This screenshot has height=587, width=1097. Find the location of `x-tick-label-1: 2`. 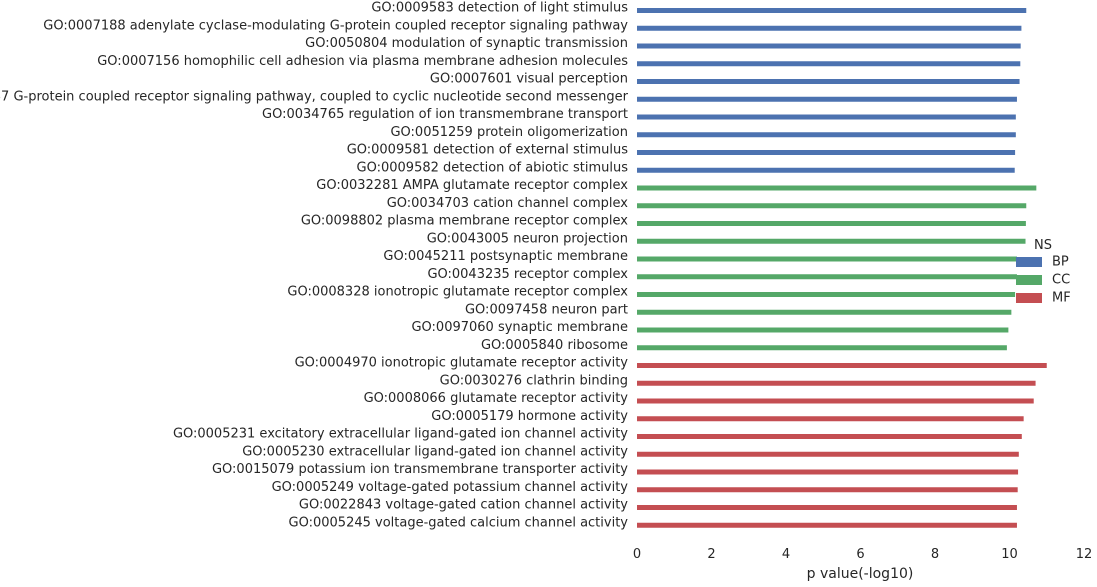

x-tick-label-1: 2 is located at coordinates (711, 554).